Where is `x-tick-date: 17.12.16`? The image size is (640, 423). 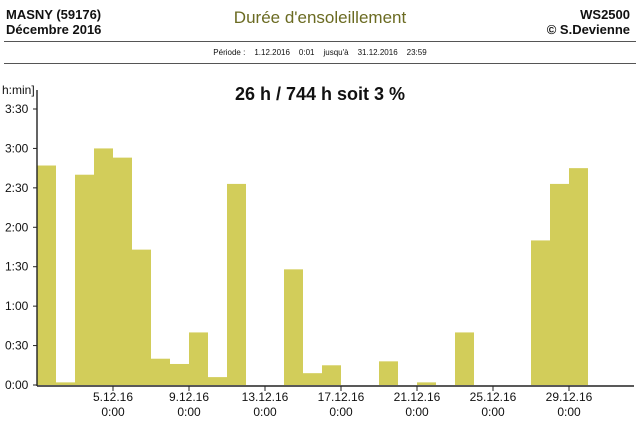
x-tick-date: 17.12.16 is located at coordinates (341, 397).